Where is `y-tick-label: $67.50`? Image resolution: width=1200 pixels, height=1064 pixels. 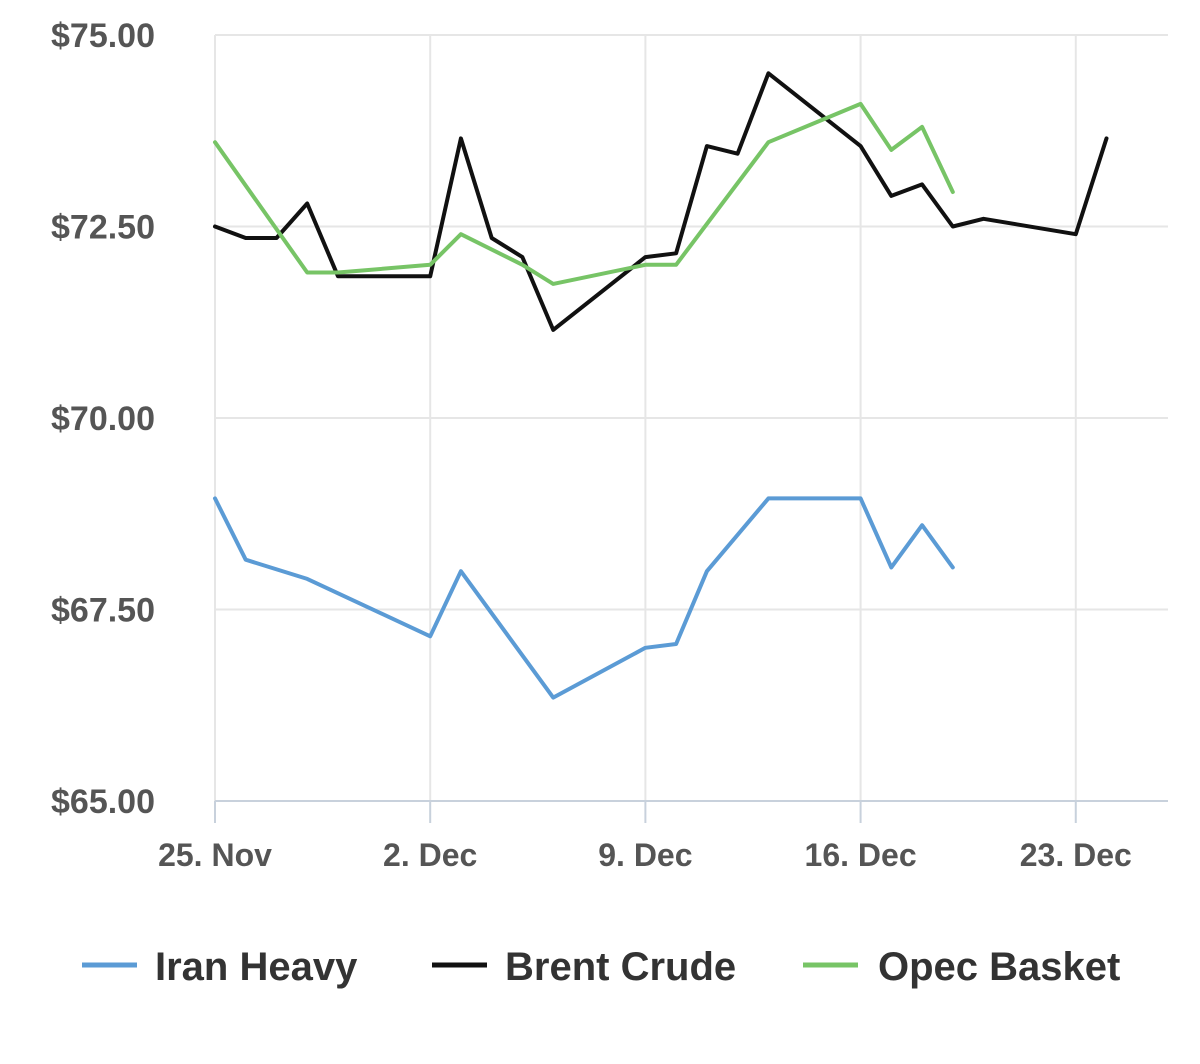
y-tick-label: $67.50 is located at coordinates (103, 611).